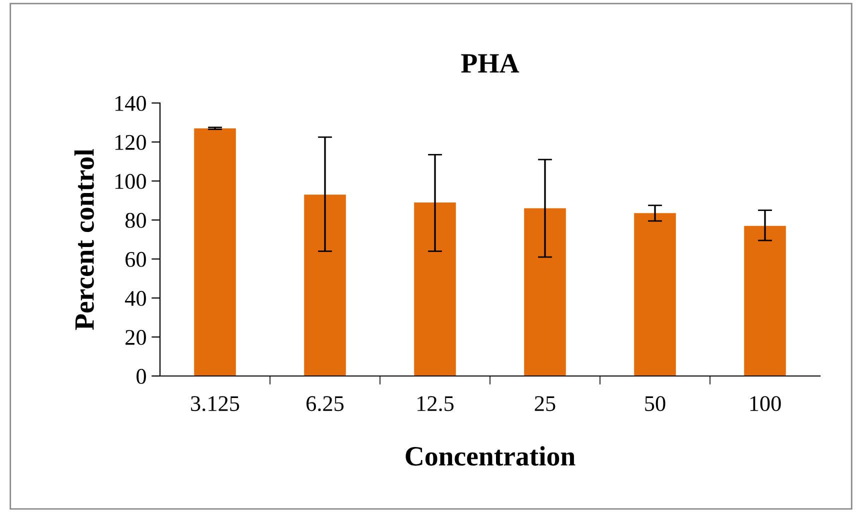  I want to click on x-tick-label: 25, so click(545, 404).